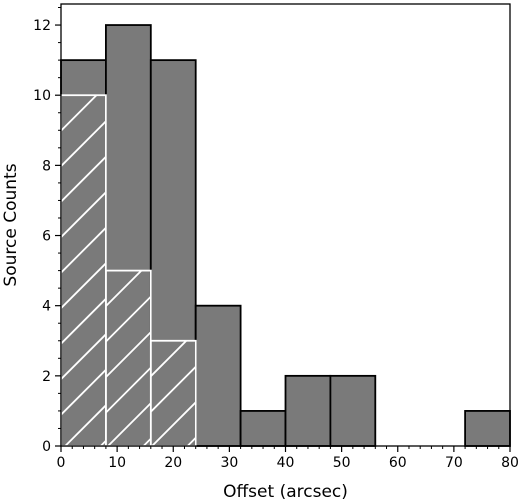 This screenshot has height=502, width=520. What do you see at coordinates (42, 96) in the screenshot?
I see `y-tick-label: 10` at bounding box center [42, 96].